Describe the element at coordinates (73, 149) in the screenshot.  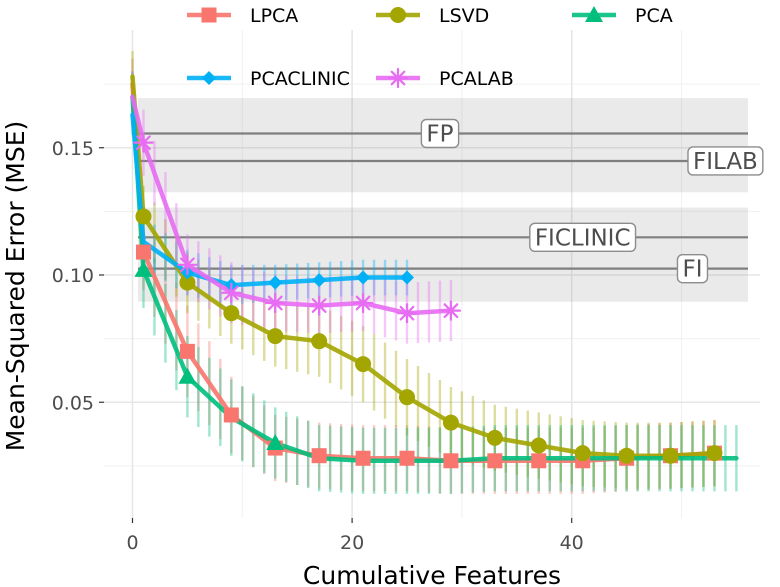
I see `y-tick-label: 0.15` at that location.